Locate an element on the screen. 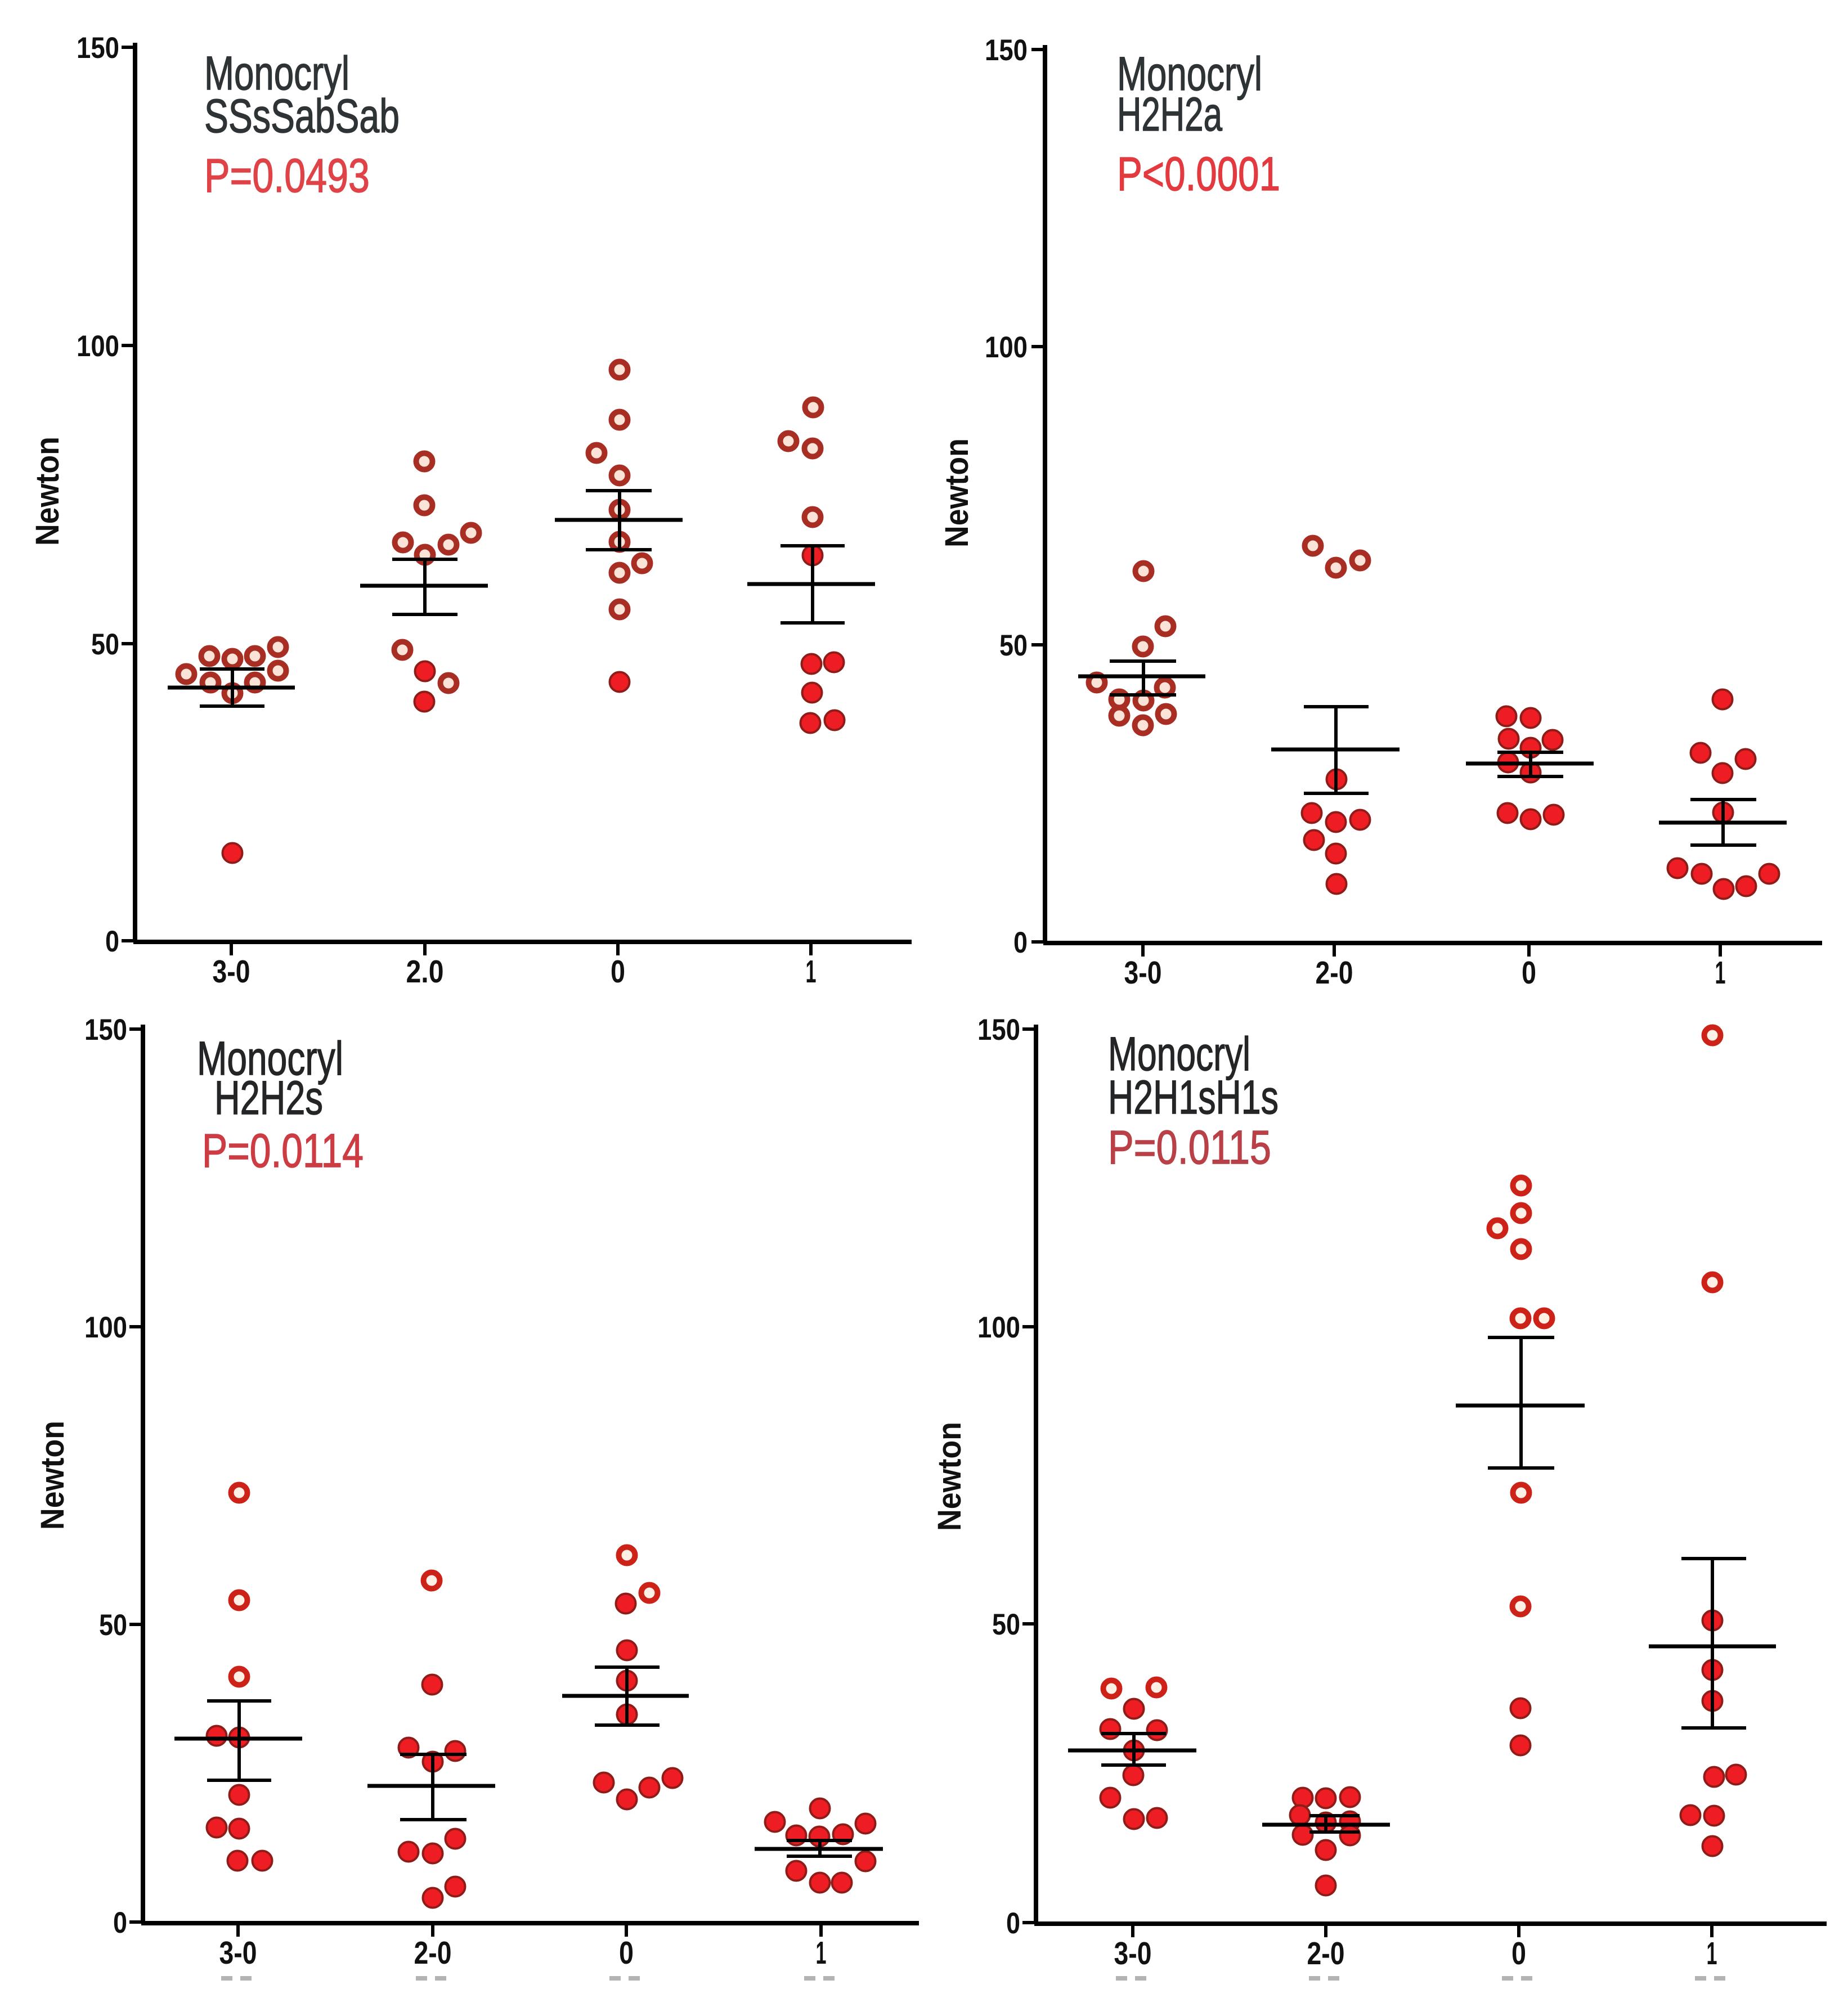 The image size is (1848, 1989). svg-text: P<0.0001 is located at coordinates (1198, 173).